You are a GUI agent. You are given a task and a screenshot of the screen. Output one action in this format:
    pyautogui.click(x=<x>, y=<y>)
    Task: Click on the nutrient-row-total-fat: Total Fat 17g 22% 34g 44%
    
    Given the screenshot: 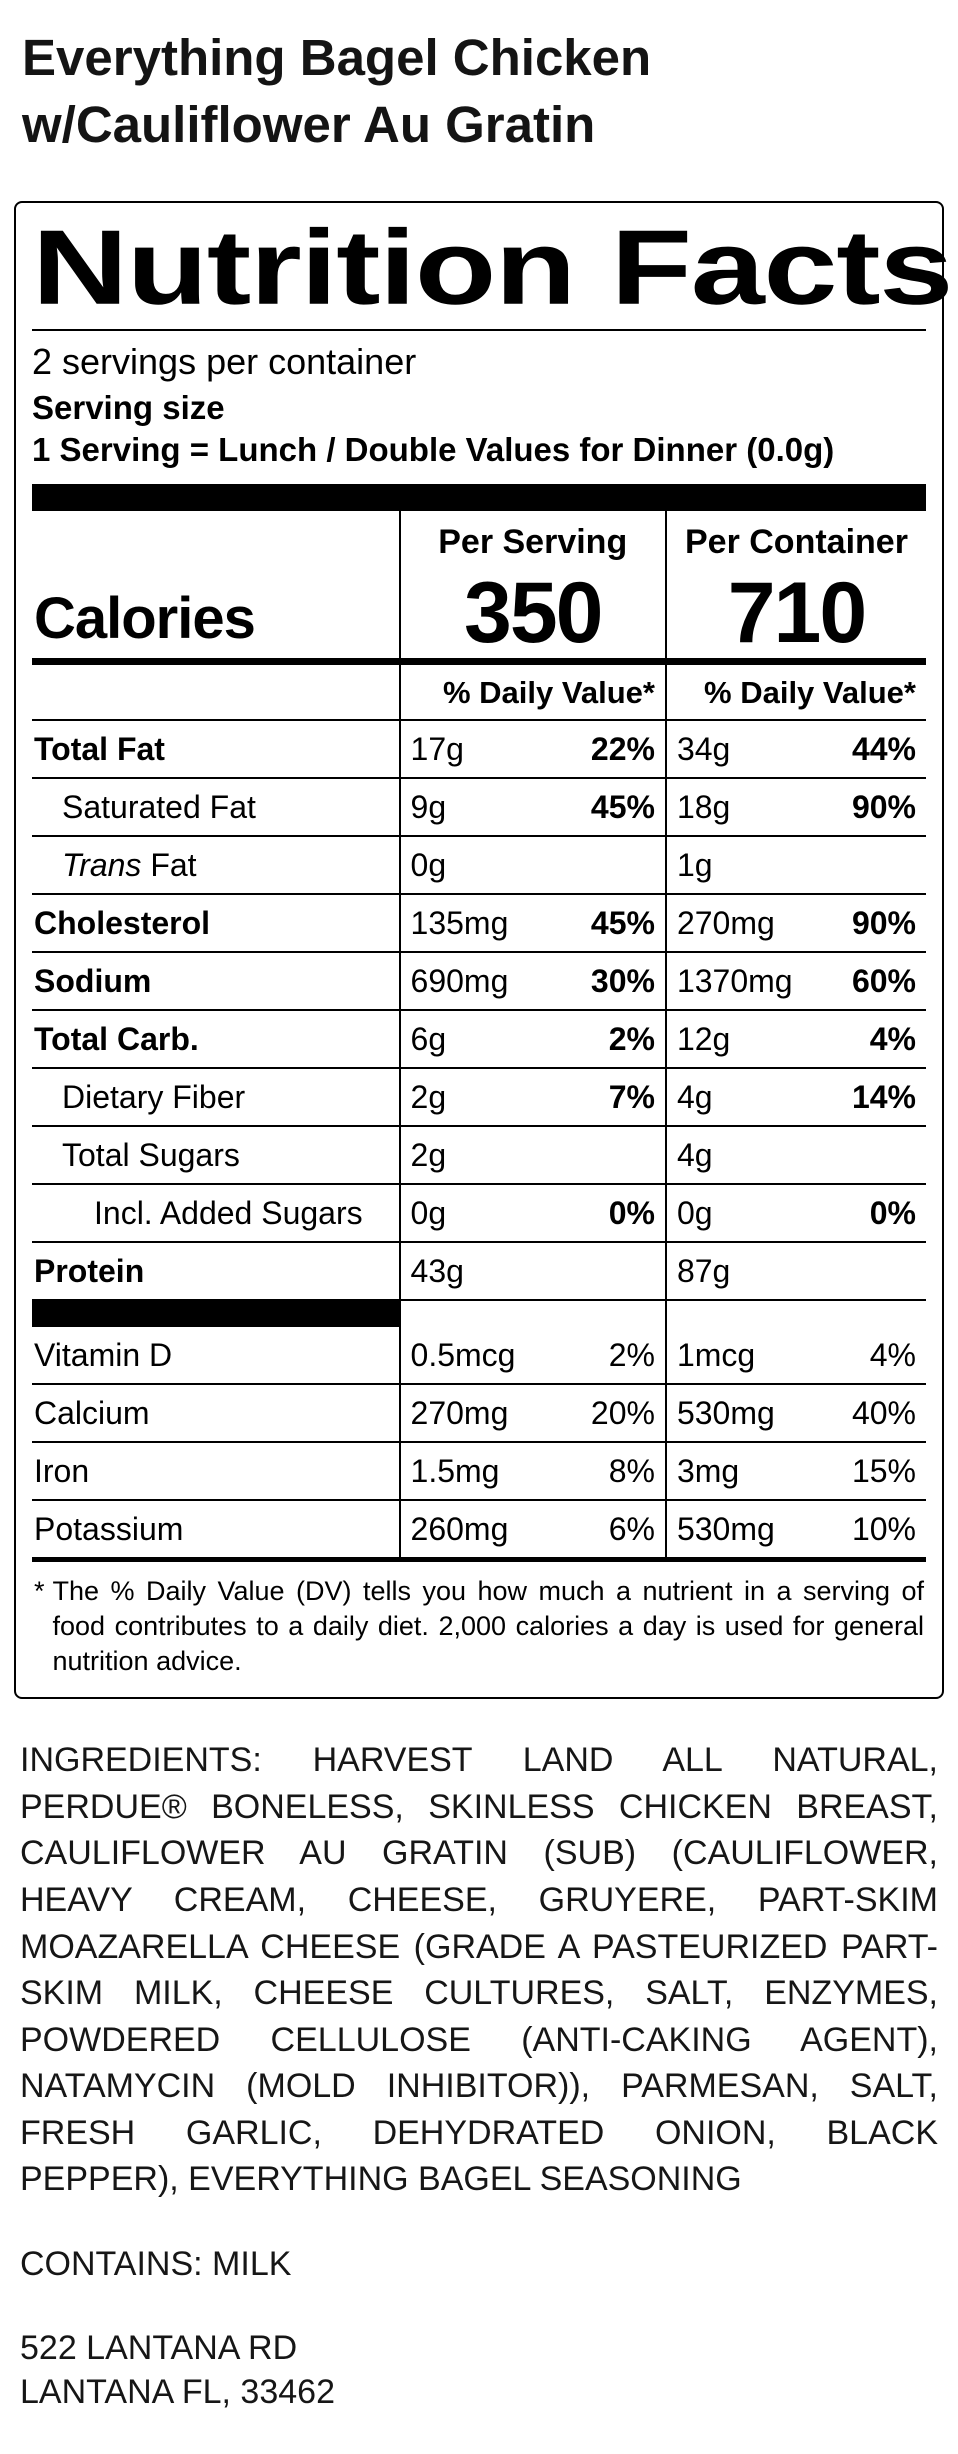 What is the action you would take?
    pyautogui.click(x=479, y=749)
    